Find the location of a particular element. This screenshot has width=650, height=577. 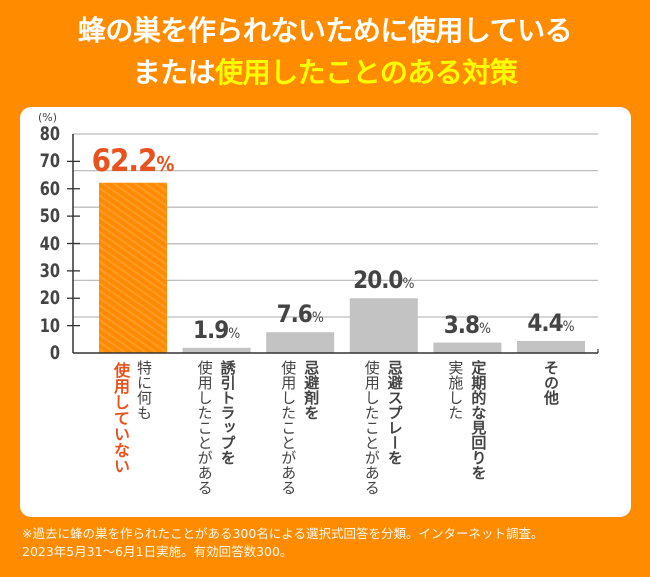

chart-title-line1: 蜂の巣を作られないために使用している is located at coordinates (325, 30).